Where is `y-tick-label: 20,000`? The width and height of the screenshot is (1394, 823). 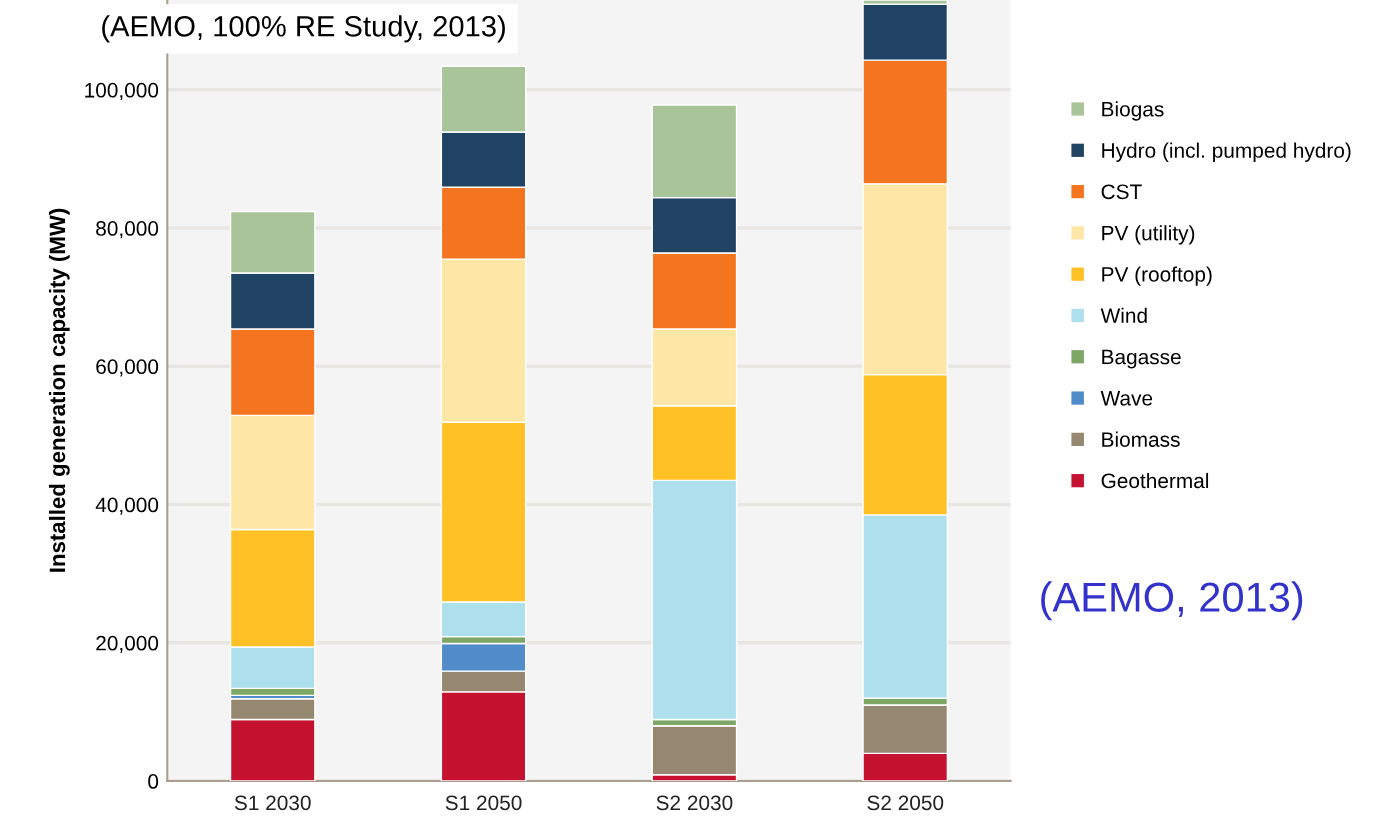 y-tick-label: 20,000 is located at coordinates (127, 644).